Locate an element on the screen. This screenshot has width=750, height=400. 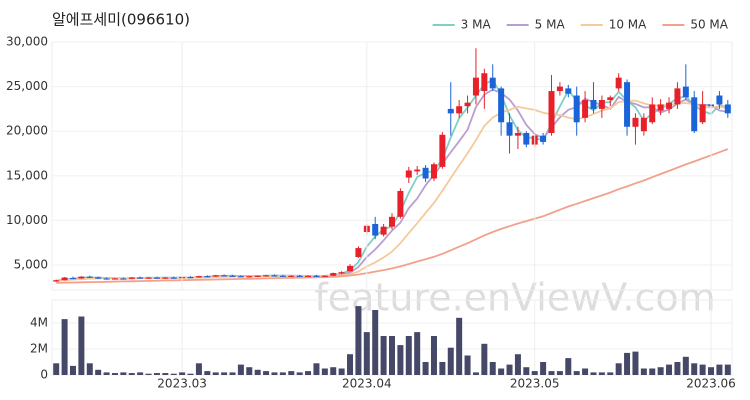
x-tick-label: 2023.06 is located at coordinates (711, 384).